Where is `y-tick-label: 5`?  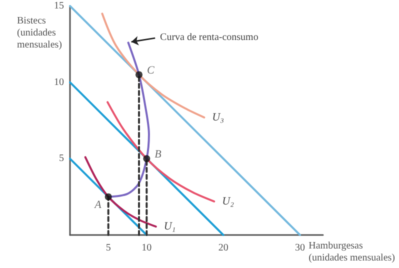
y-tick-label: 5 is located at coordinates (61, 158).